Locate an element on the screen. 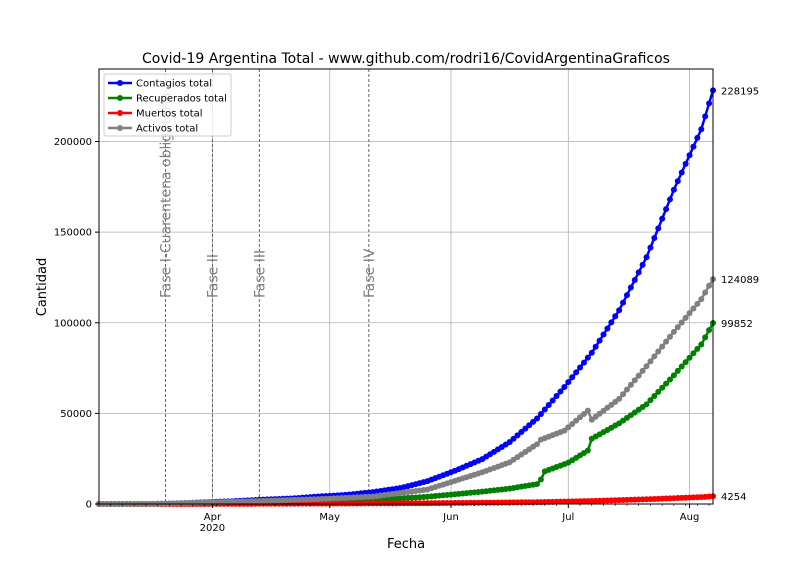 This screenshot has height=576, width=792. legend-item: Activos total is located at coordinates (153, 129).